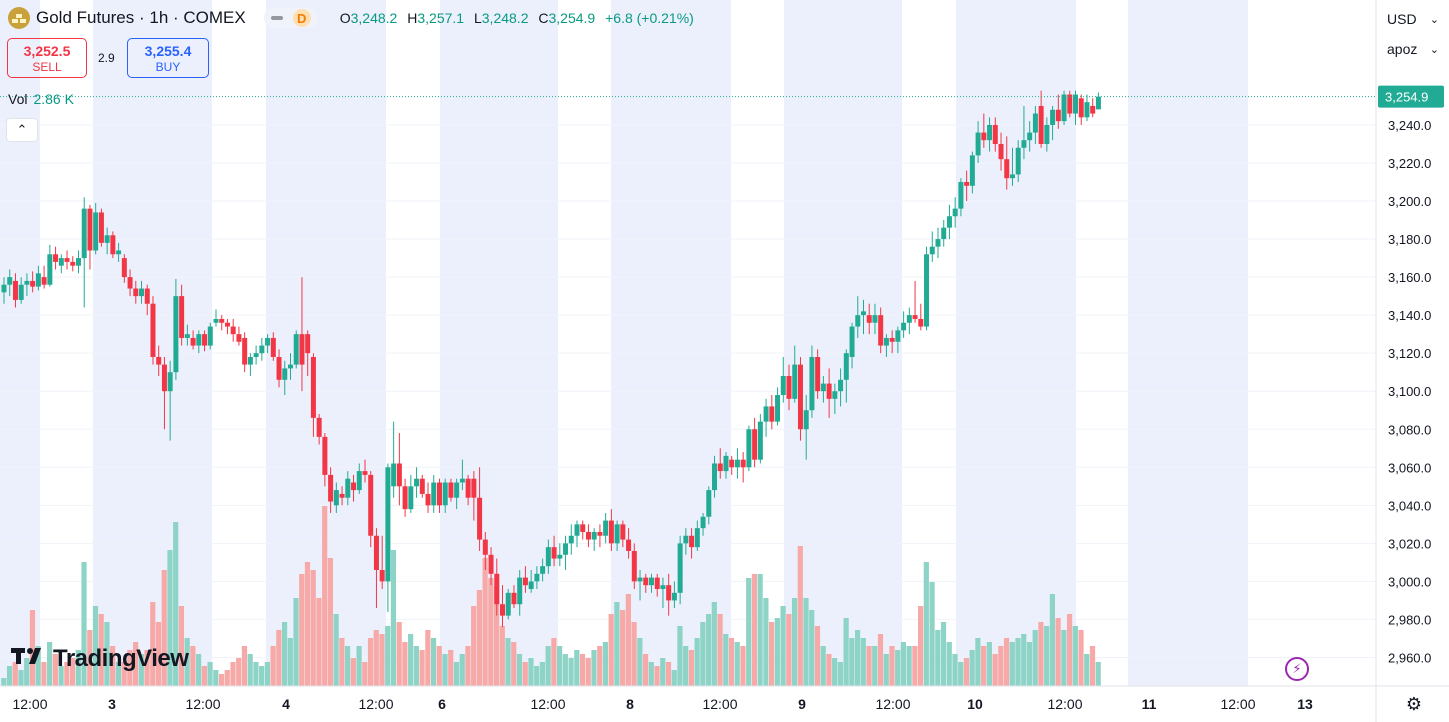 The height and width of the screenshot is (722, 1449). I want to click on lightning-icon: ⚡, so click(1297, 669).